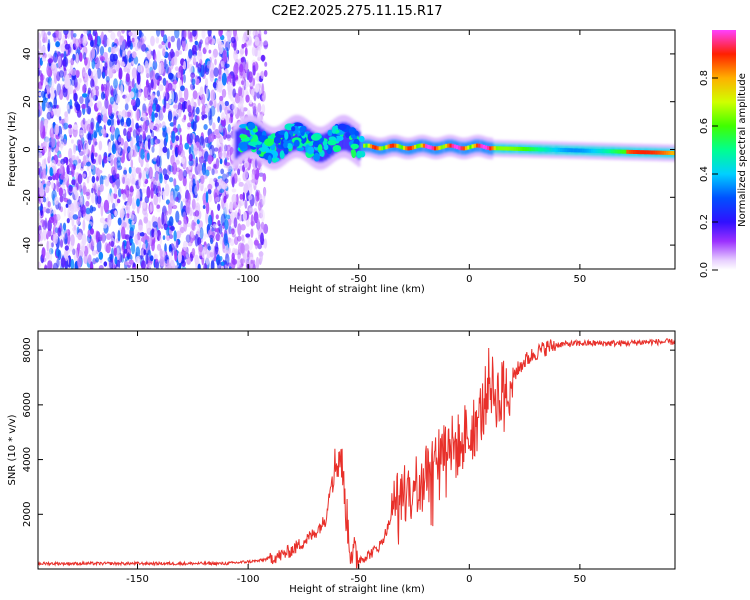 Image resolution: width=750 pixels, height=600 pixels. Describe the element at coordinates (357, 589) in the screenshot. I see `snr-x-label: Height of straight line (km)` at that location.